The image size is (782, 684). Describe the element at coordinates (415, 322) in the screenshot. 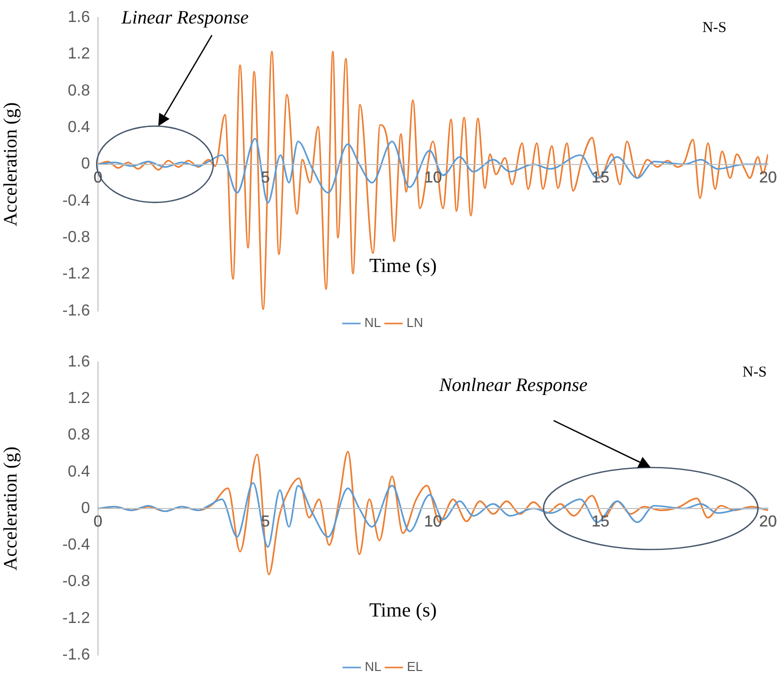

I see `legend-label: LN` at that location.